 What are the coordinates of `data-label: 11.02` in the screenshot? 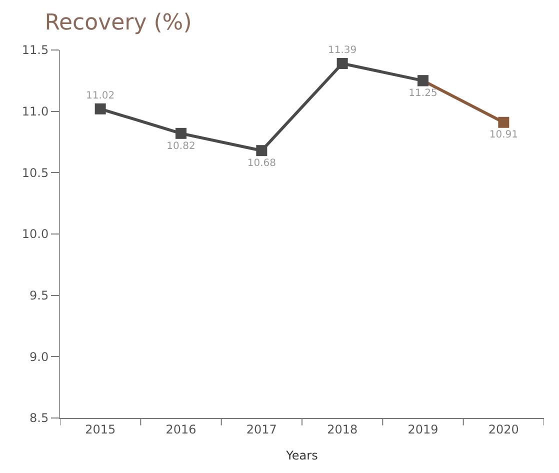 It's located at (100, 96).